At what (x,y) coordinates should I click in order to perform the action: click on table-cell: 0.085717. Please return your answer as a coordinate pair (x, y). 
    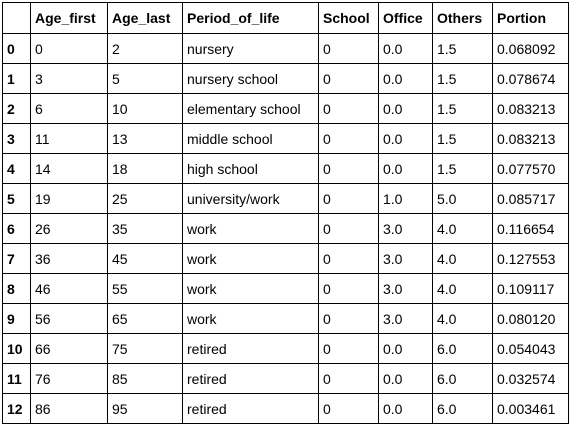
    Looking at the image, I should click on (530, 198).